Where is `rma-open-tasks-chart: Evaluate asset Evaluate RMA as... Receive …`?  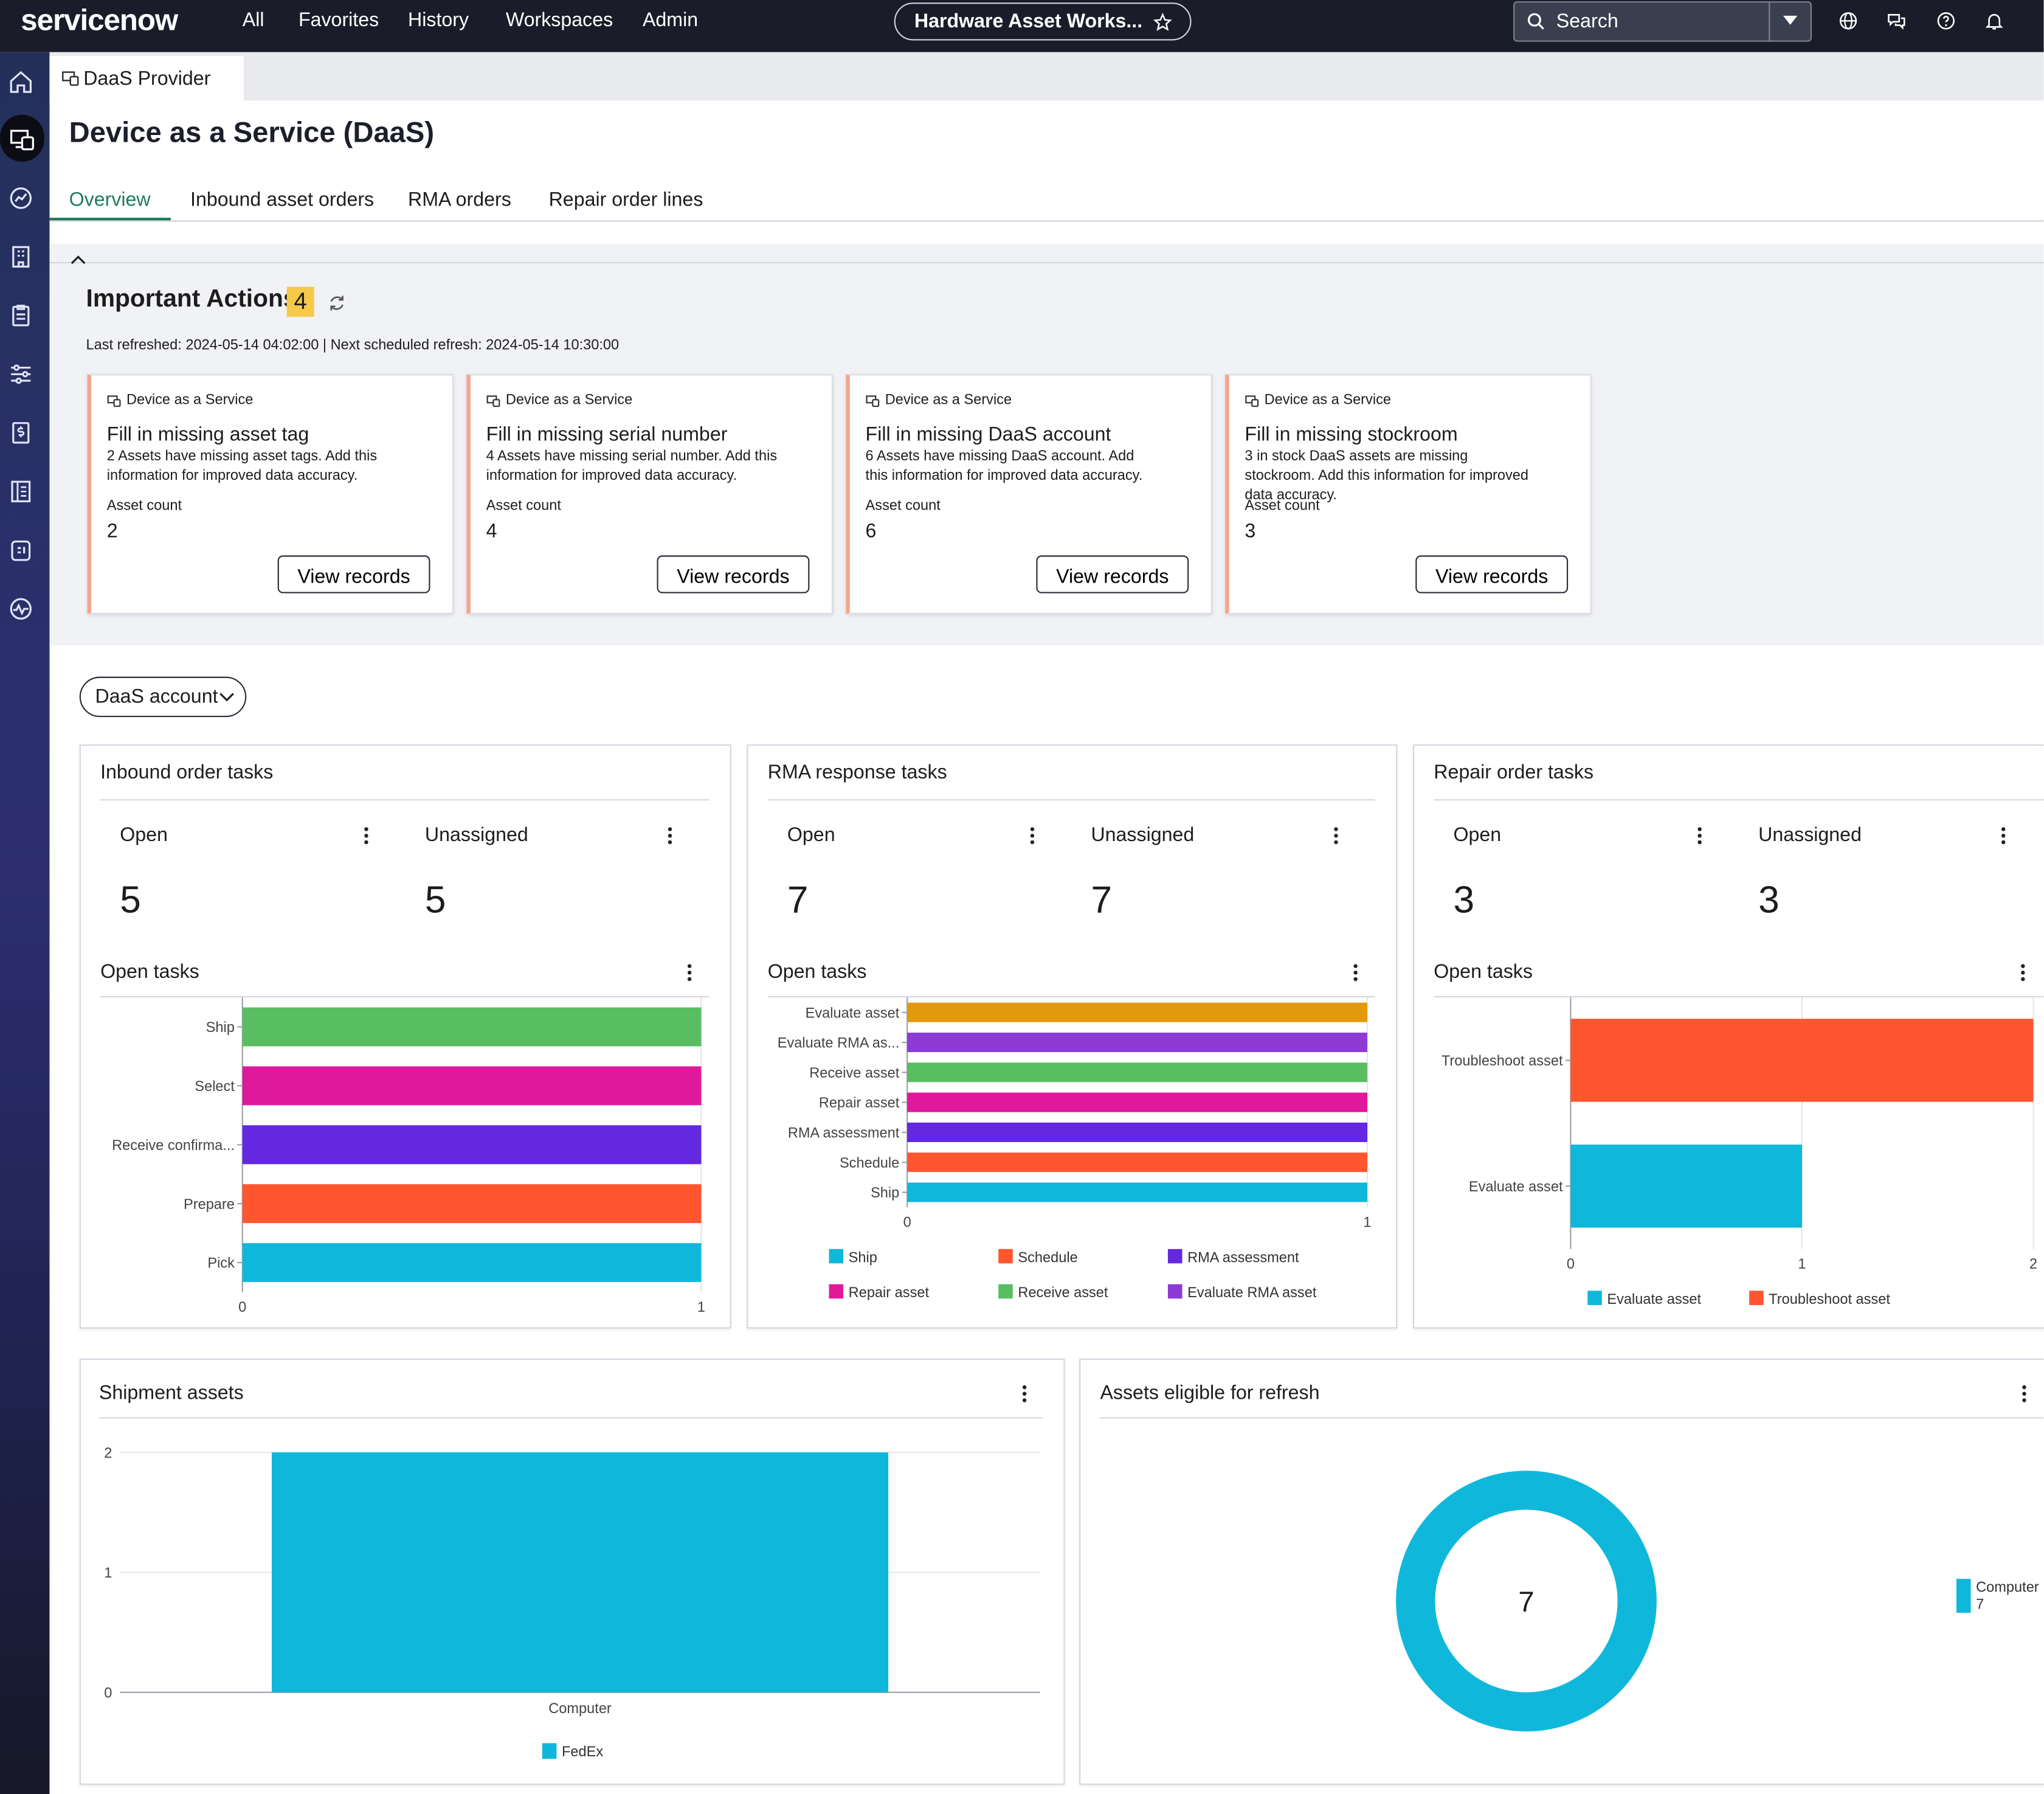 rma-open-tasks-chart: Evaluate asset Evaluate RMA as... Receive … is located at coordinates (1075, 1148).